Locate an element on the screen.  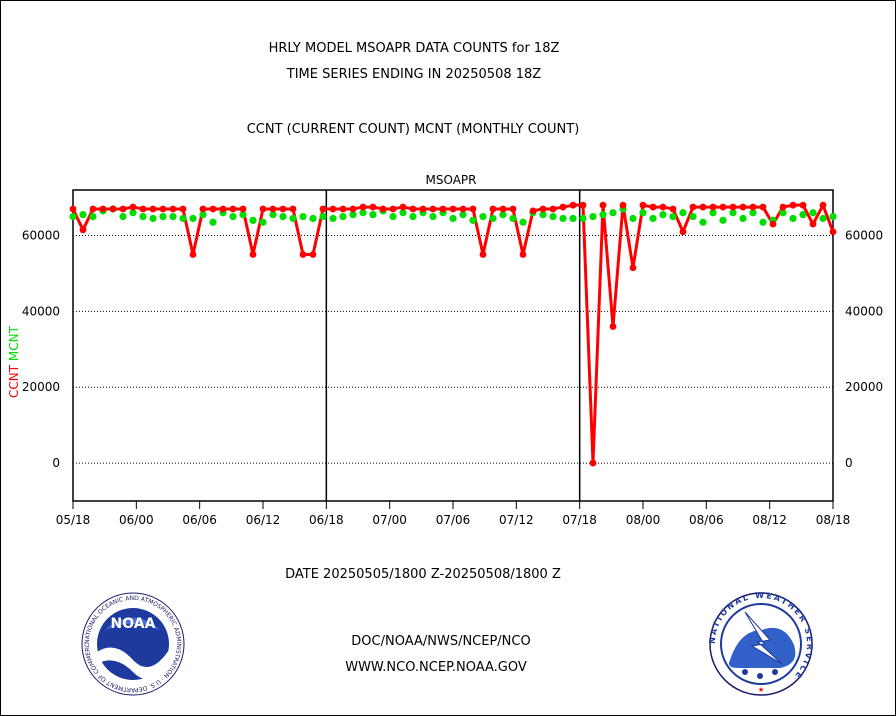
website-text: WWW.NCO.NCEP.NOAA.GOV is located at coordinates (436, 667).